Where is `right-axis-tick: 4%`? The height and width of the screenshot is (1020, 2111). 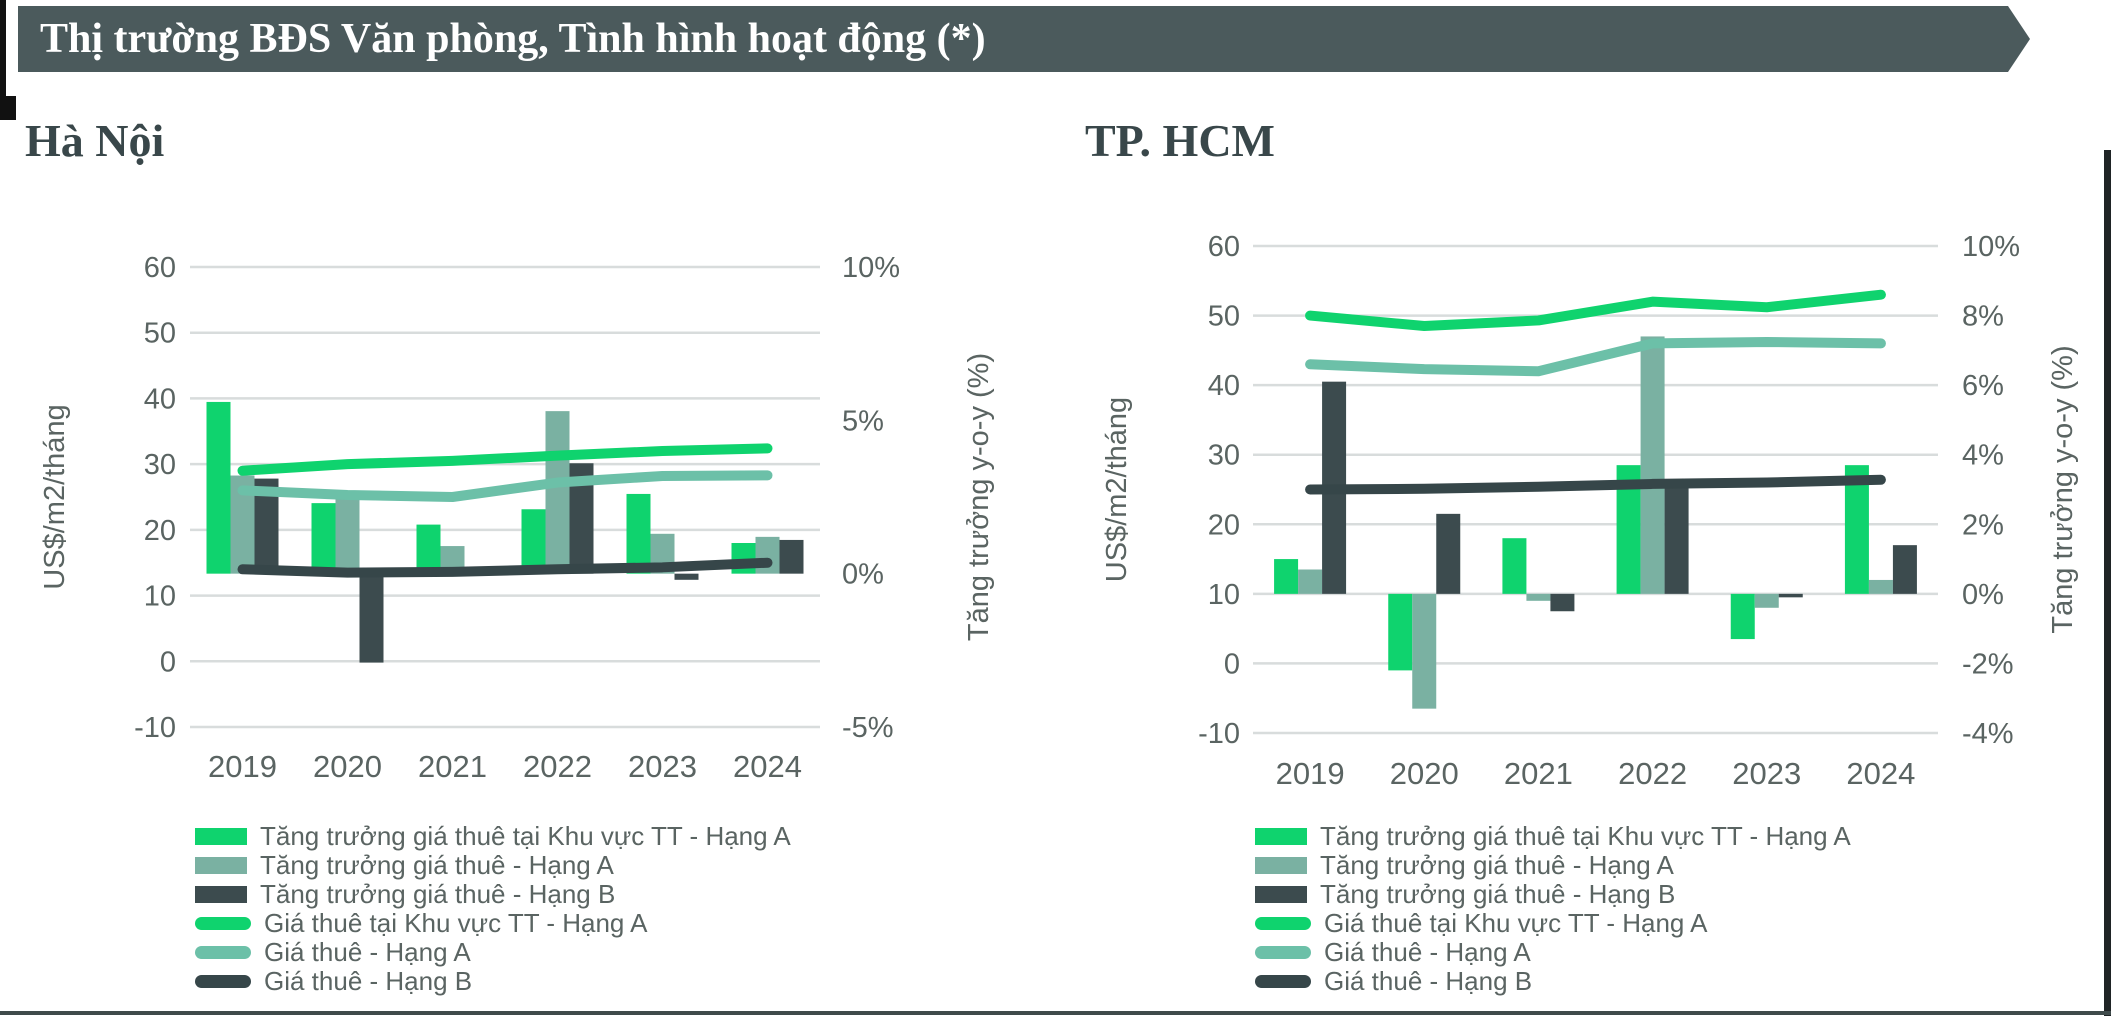 right-axis-tick: 4% is located at coordinates (1983, 456).